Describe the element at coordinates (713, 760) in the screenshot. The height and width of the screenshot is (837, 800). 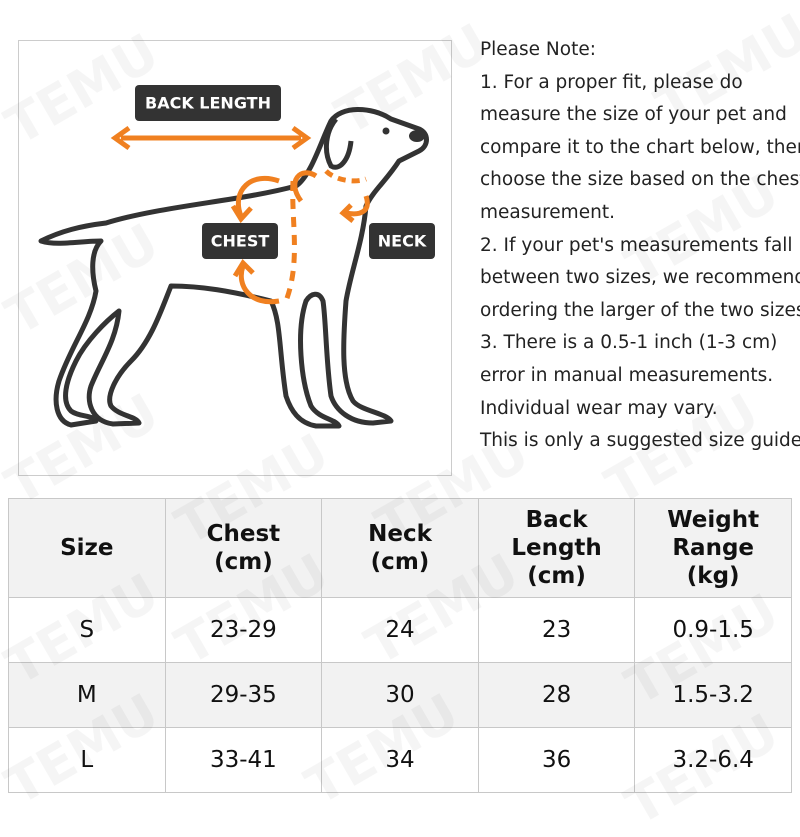
I see `table-cell: 3.2-6.4` at that location.